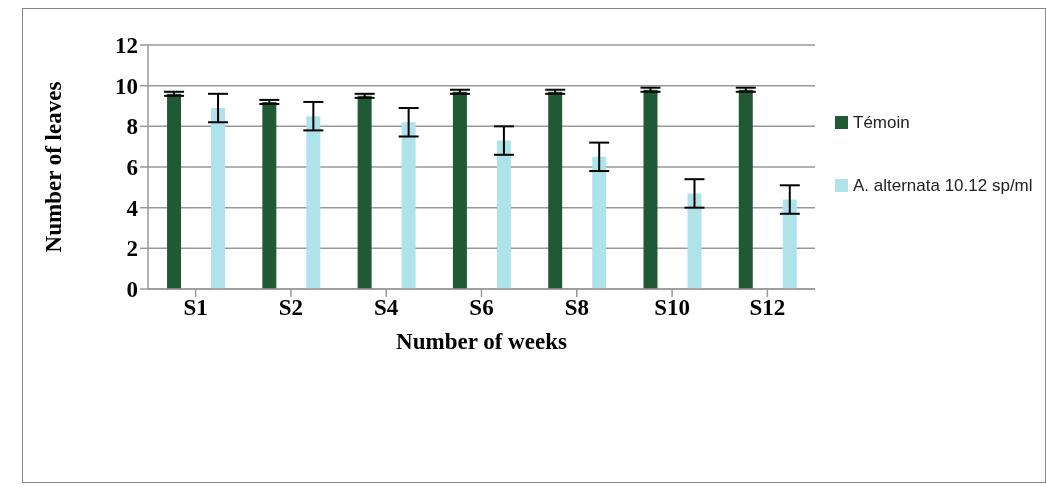 The height and width of the screenshot is (487, 1046). What do you see at coordinates (126, 86) in the screenshot?
I see `y-tick-label: 10` at bounding box center [126, 86].